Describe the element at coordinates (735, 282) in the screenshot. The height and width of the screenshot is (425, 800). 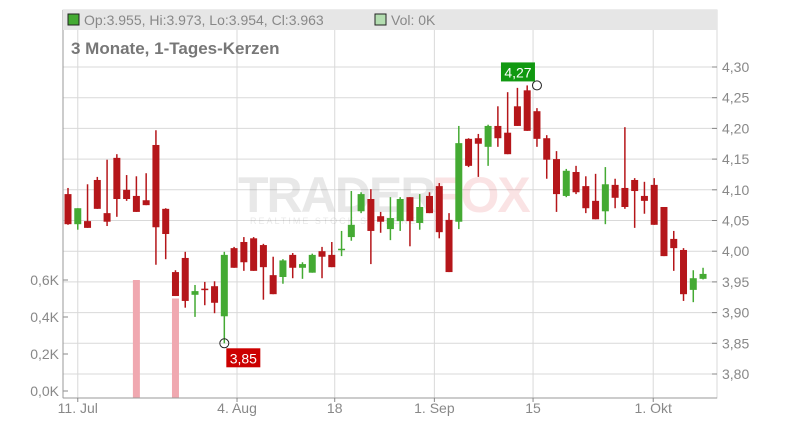
I see `price-tick-label: 3,95` at that location.